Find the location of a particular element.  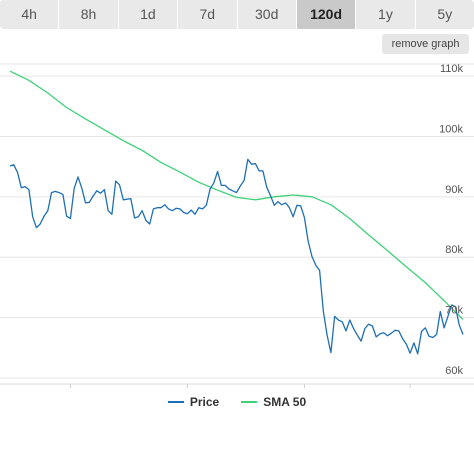

range-tab-8h: 8h is located at coordinates (89, 14).